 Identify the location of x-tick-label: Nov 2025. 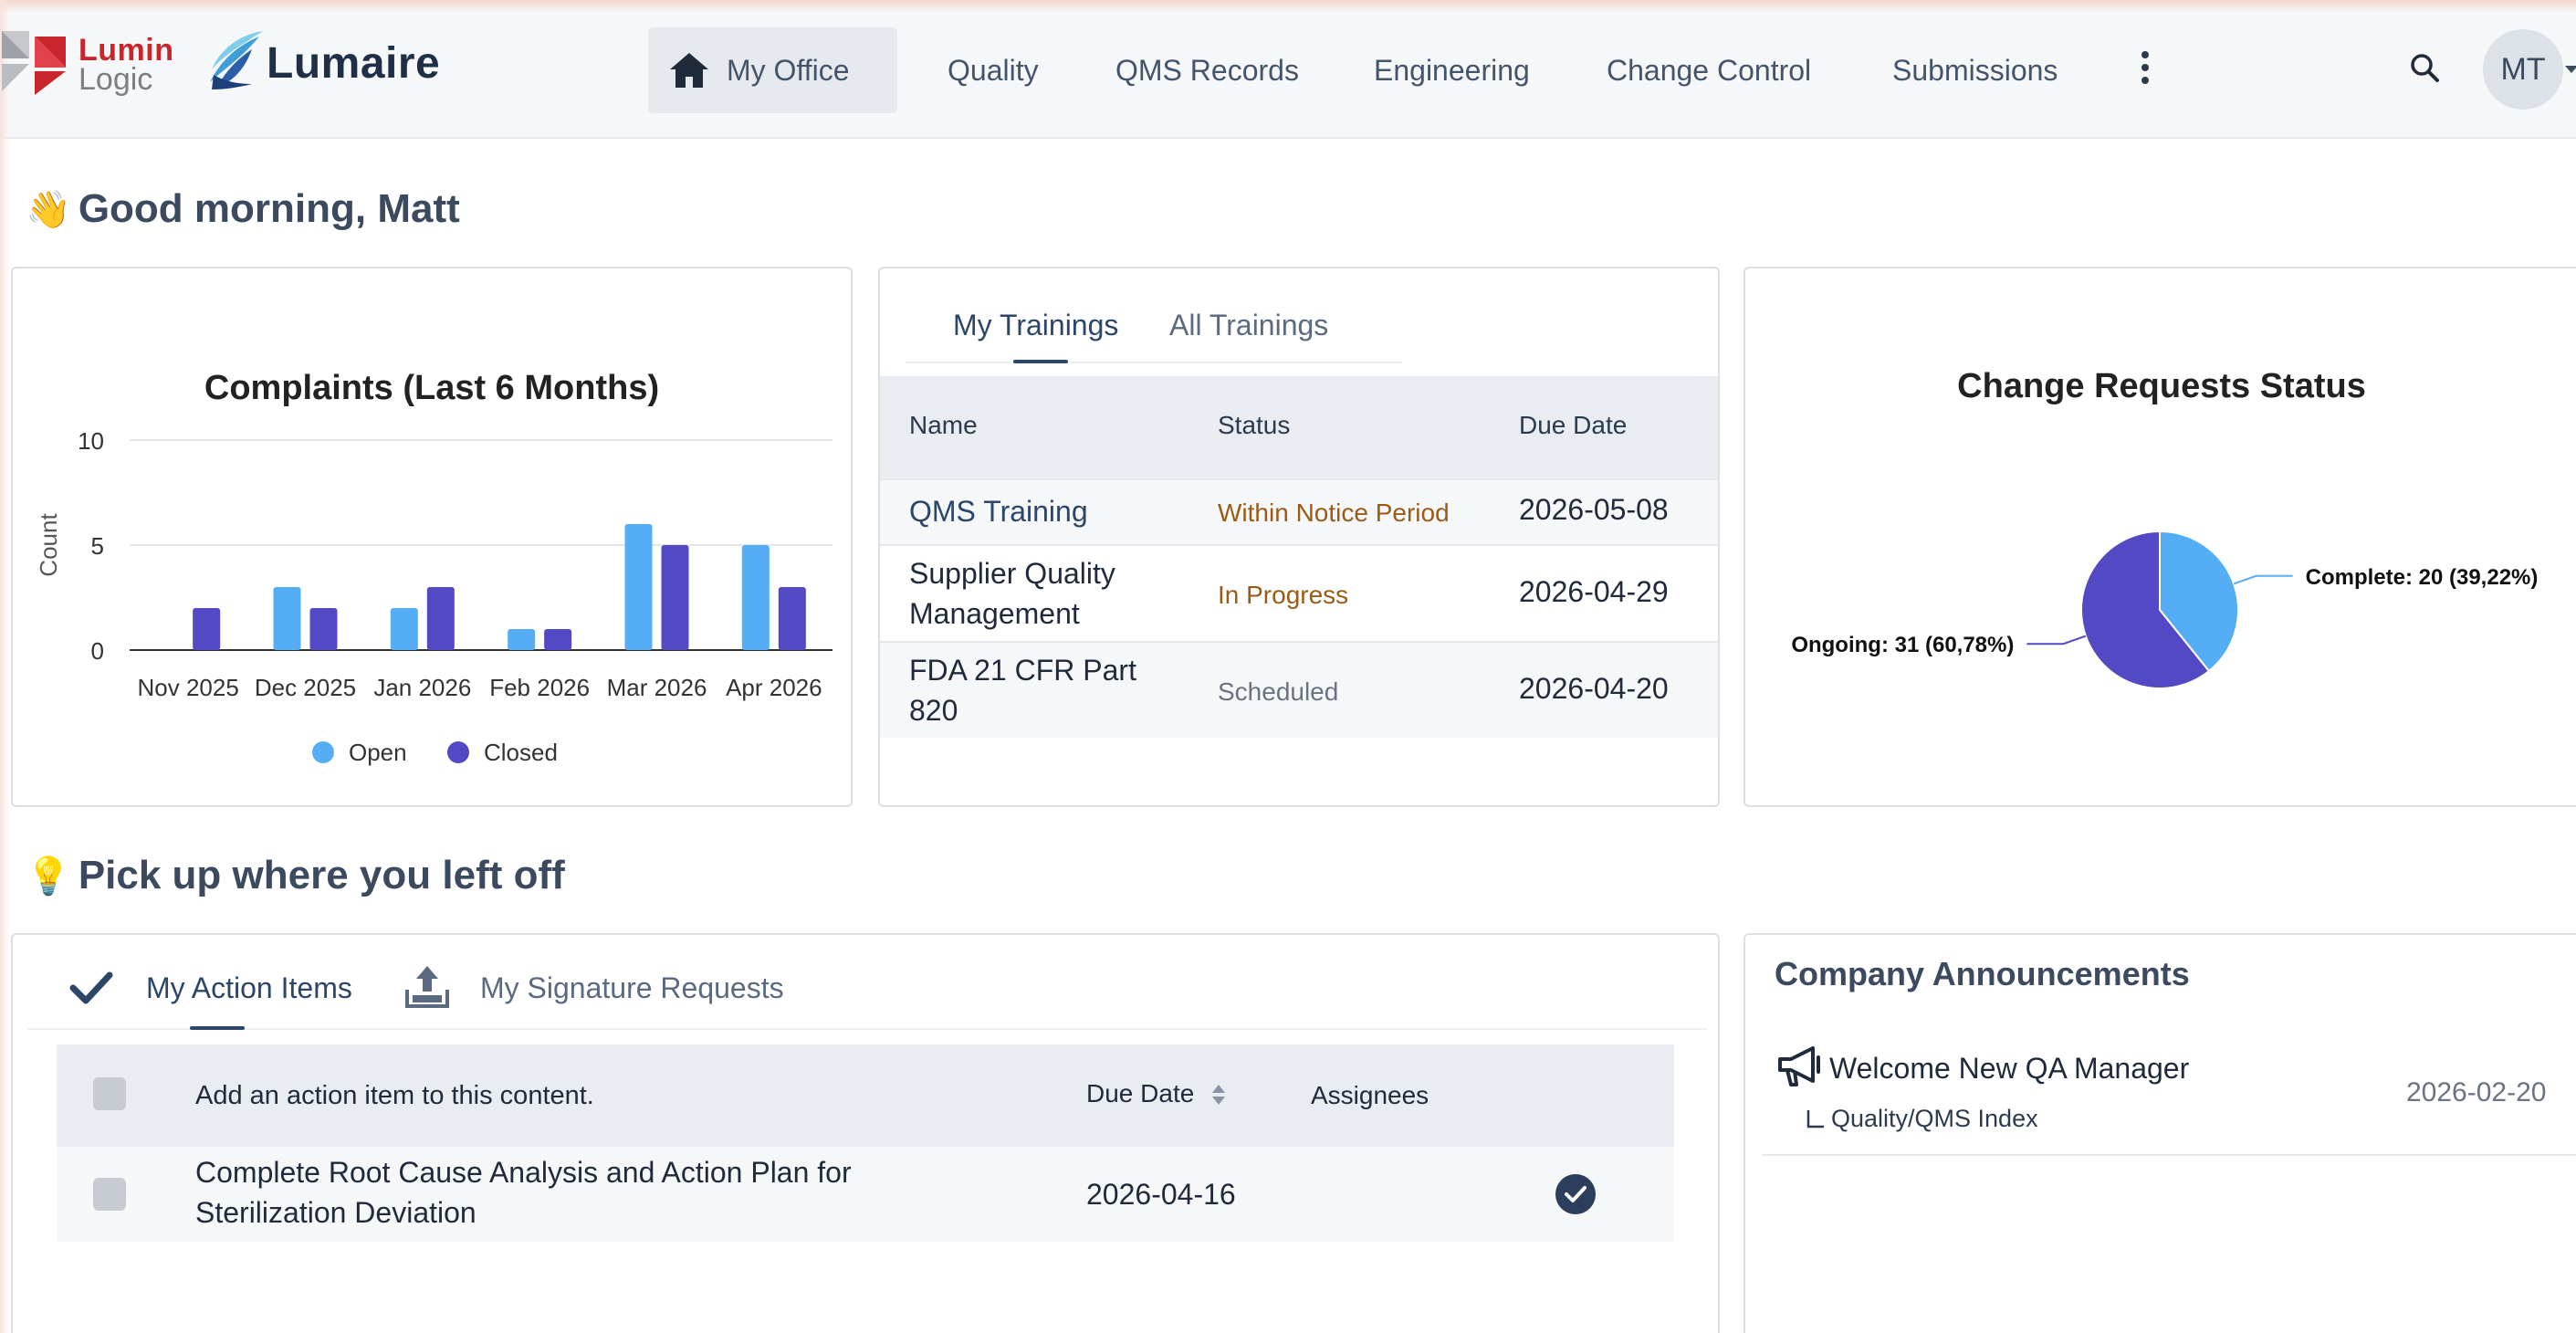
(188, 687).